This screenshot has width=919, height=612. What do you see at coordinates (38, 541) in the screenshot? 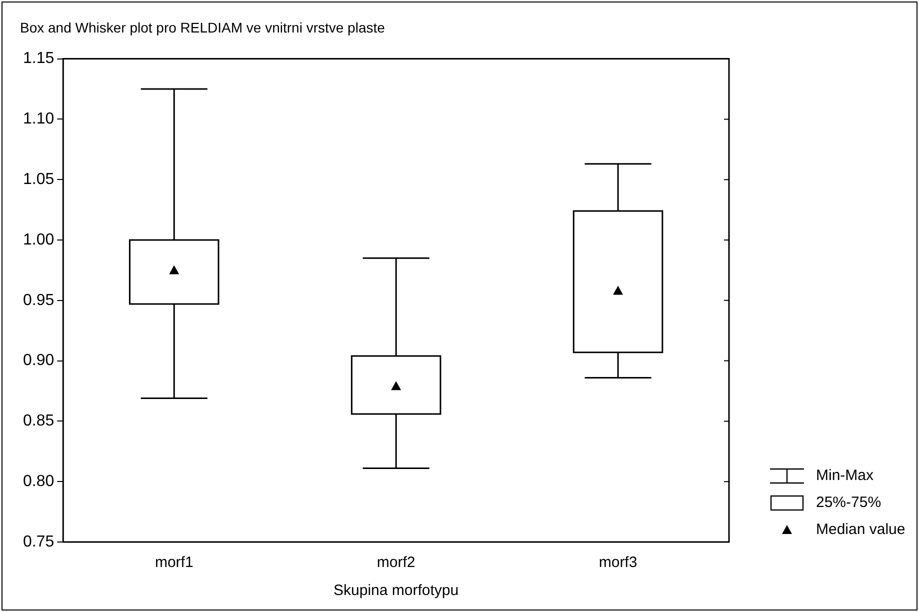
I see `y-tick-label: 0.75` at bounding box center [38, 541].